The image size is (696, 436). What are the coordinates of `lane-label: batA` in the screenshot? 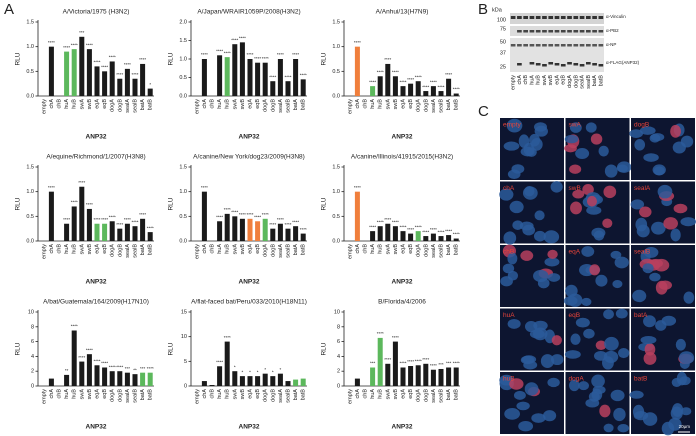 It's located at (595, 81).